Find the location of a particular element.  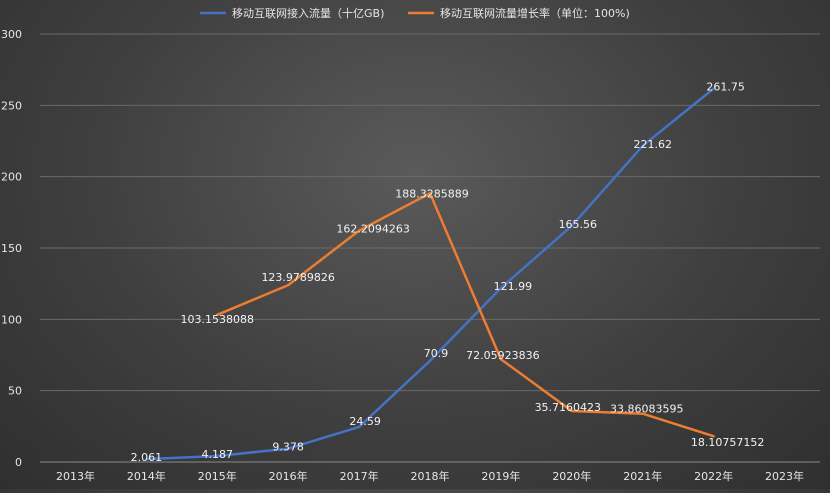

data-label: 221.62 is located at coordinates (652, 144).